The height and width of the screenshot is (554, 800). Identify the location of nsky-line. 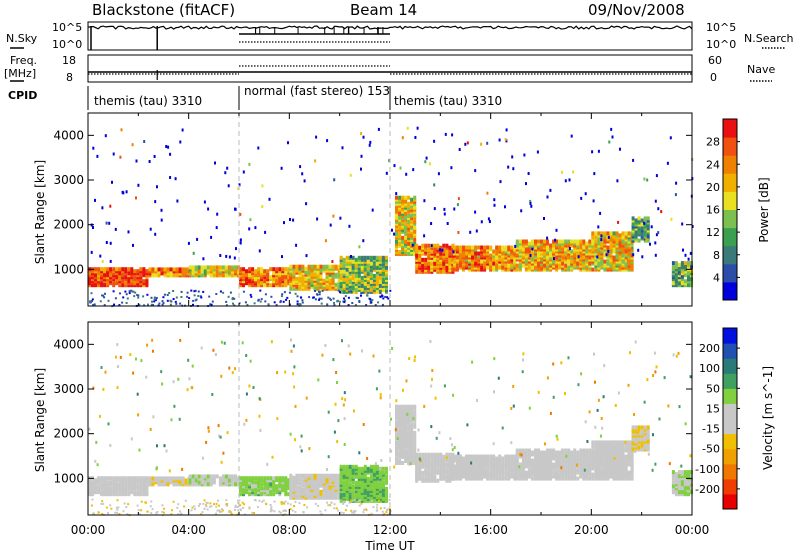
(390, 27).